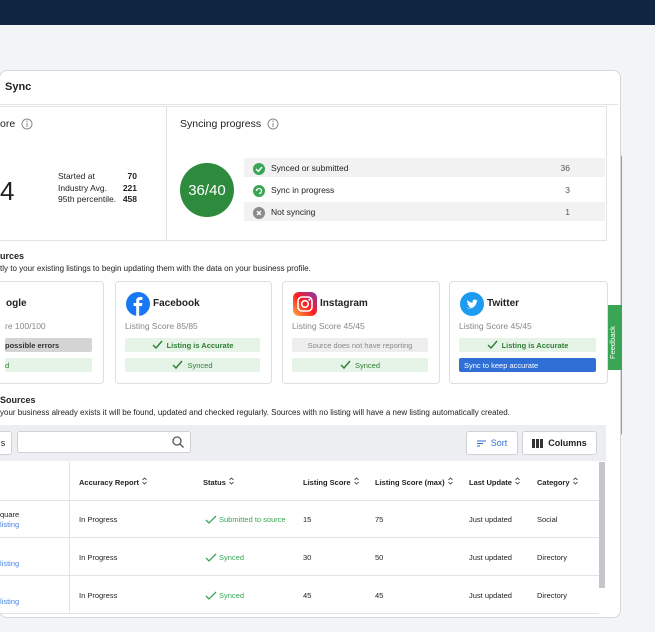  I want to click on status-icon, so click(259, 171).